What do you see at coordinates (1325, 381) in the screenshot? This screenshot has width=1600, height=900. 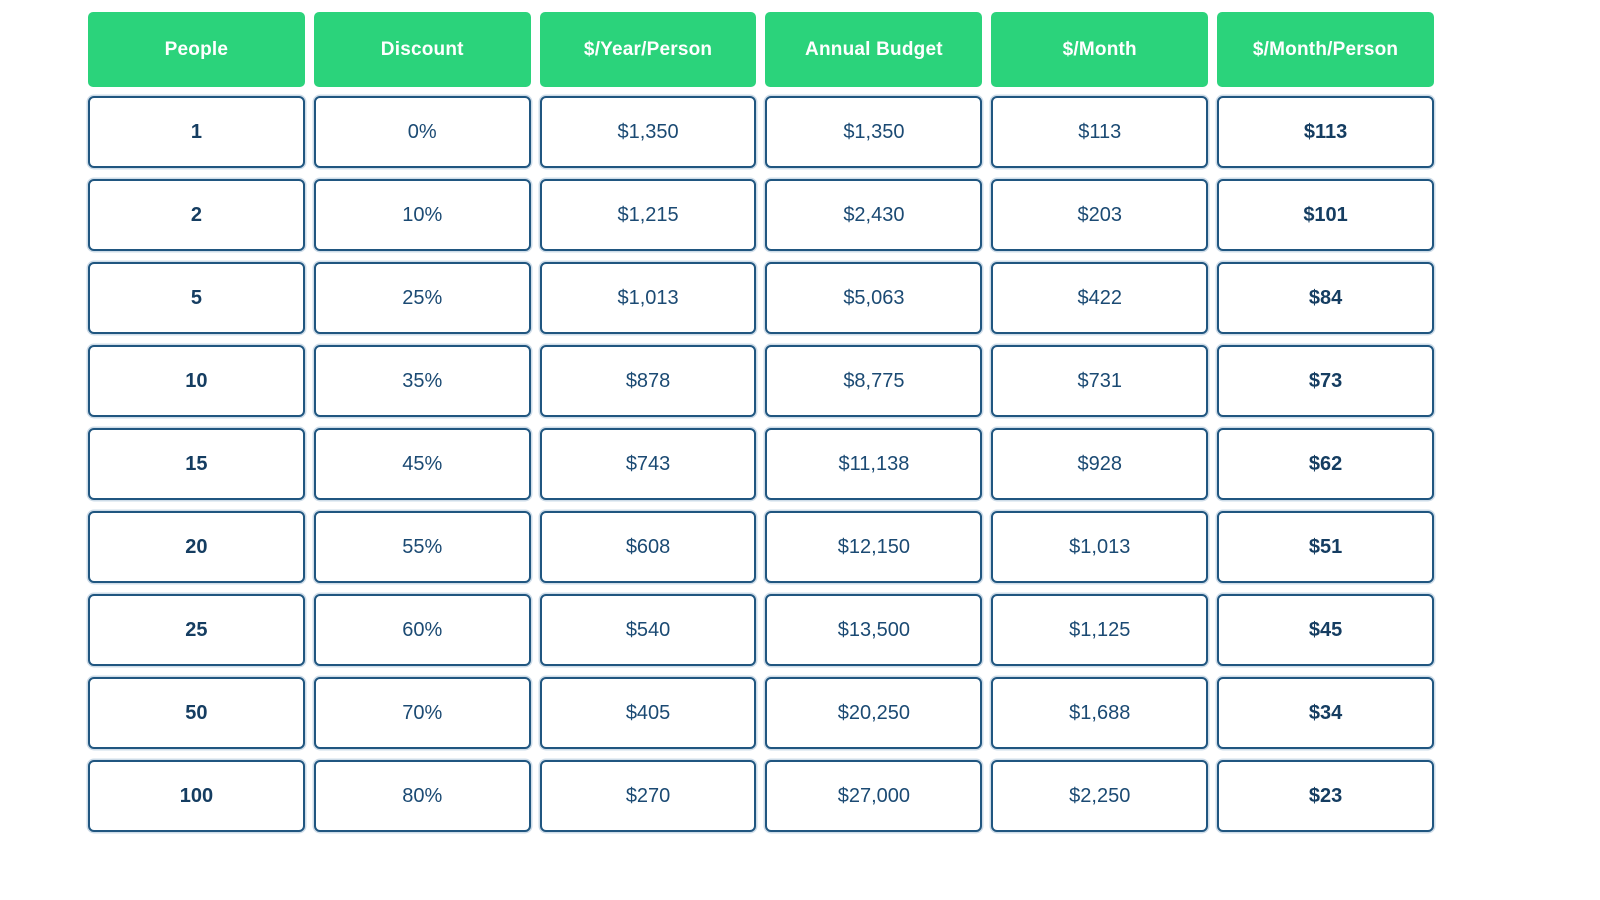 I see `table-cell: $73` at bounding box center [1325, 381].